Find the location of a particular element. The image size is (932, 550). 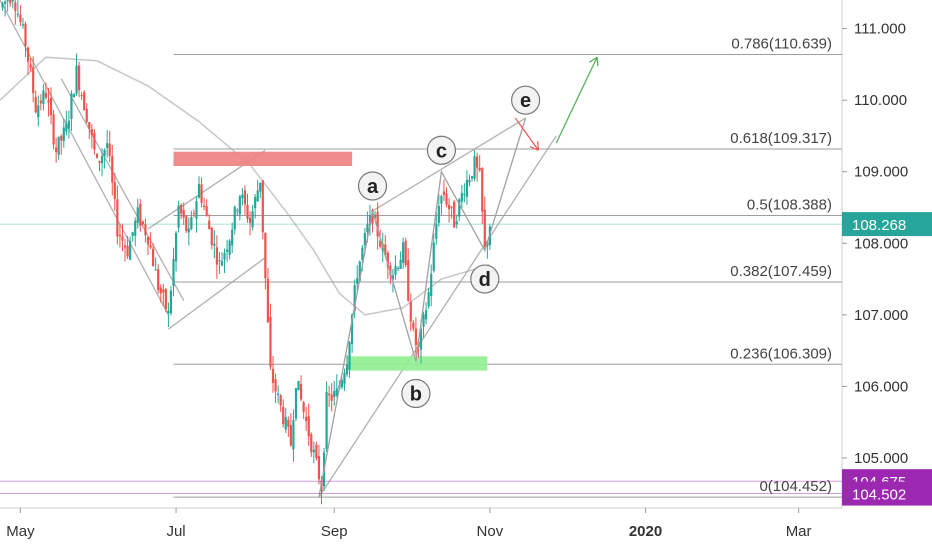

fib-level-label: 0.618(109.317) is located at coordinates (781, 138).